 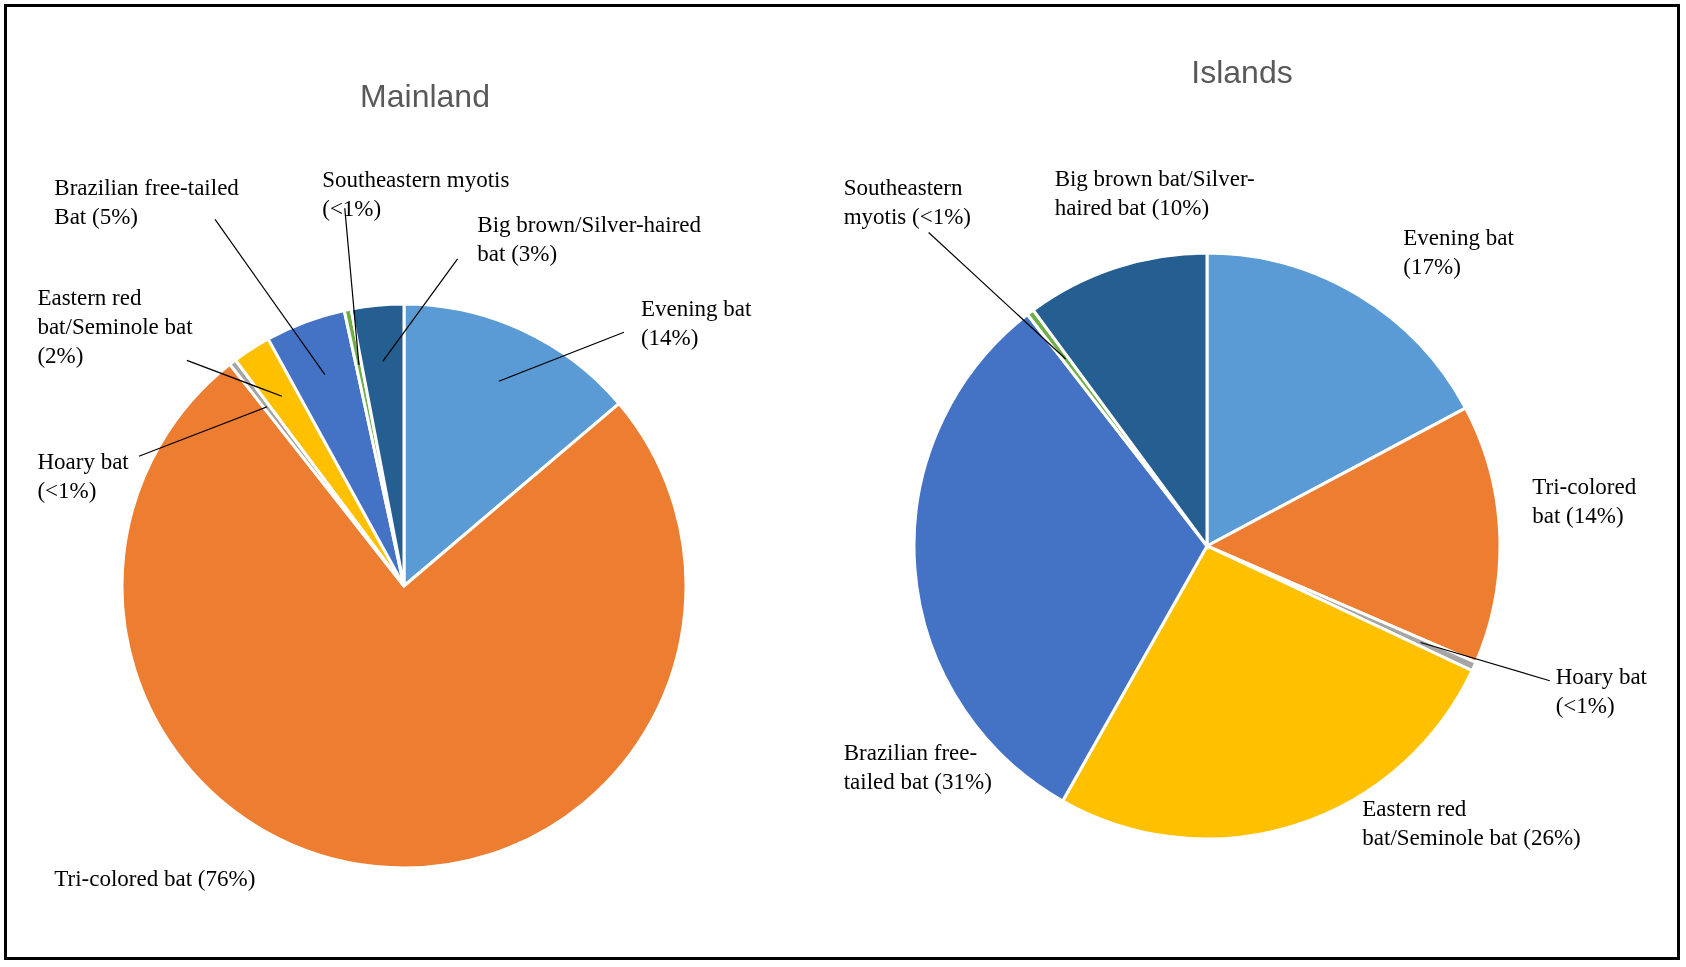 I want to click on chart-title: Mainland, so click(x=425, y=96).